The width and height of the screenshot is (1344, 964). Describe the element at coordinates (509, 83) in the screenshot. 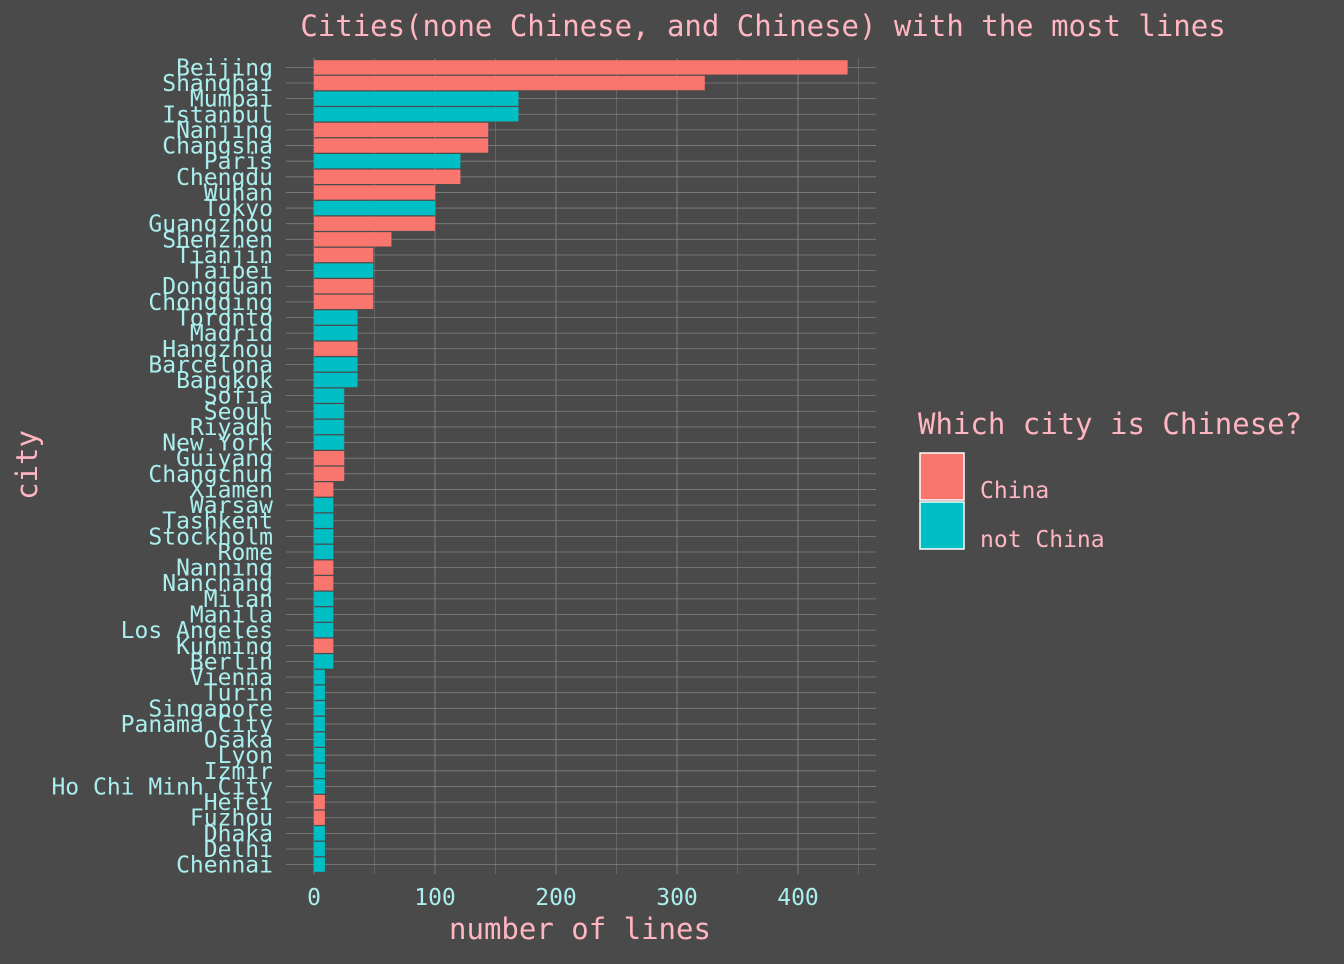

I see `bar-shanghai` at that location.